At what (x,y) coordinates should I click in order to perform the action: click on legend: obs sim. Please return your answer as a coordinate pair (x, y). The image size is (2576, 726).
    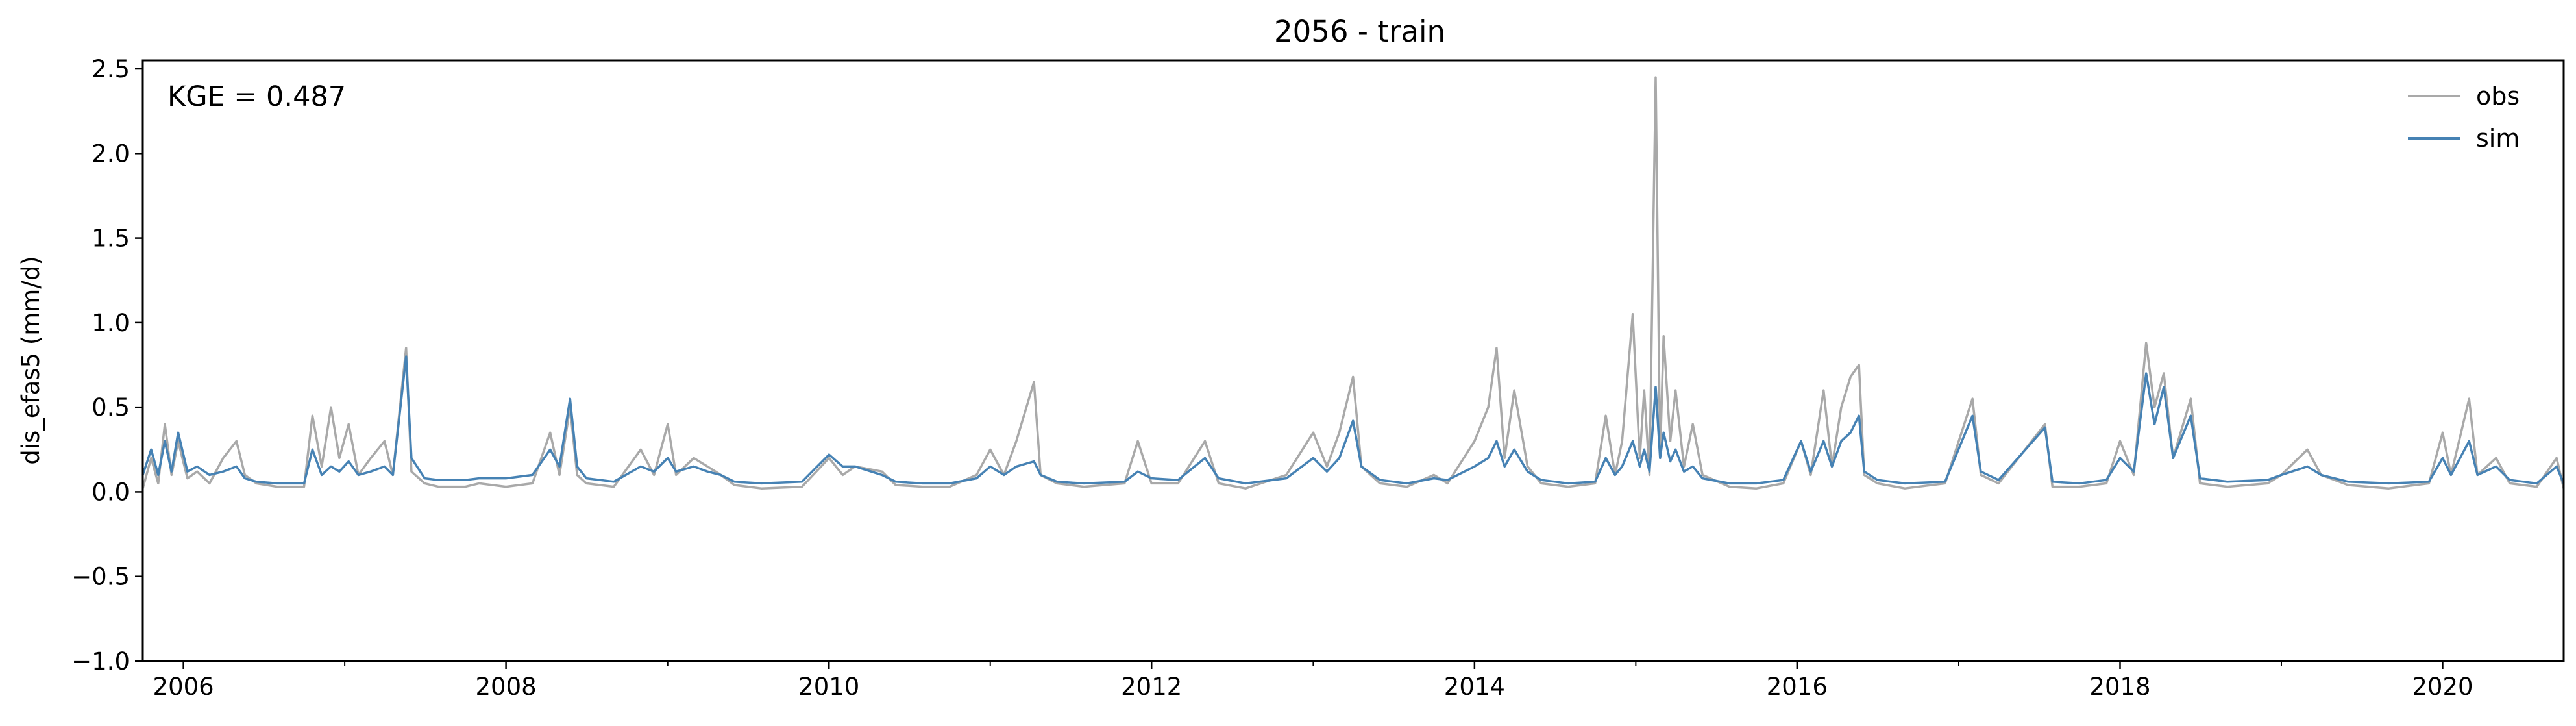
    Looking at the image, I should click on (2464, 117).